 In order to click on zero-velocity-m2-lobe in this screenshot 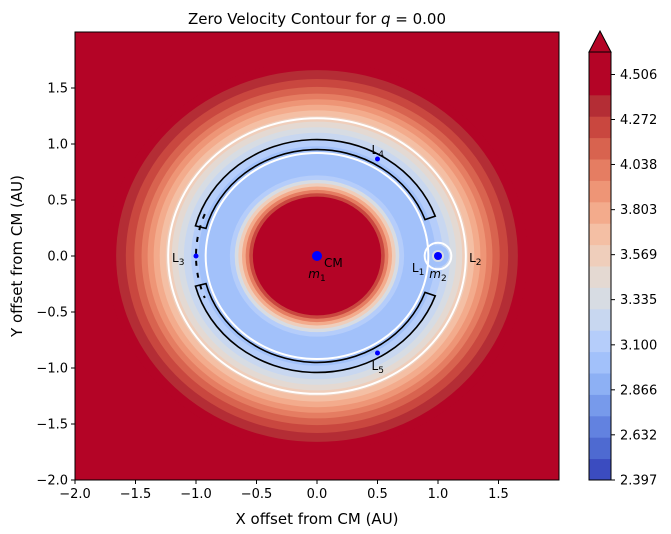, I will do `click(438, 256)`.